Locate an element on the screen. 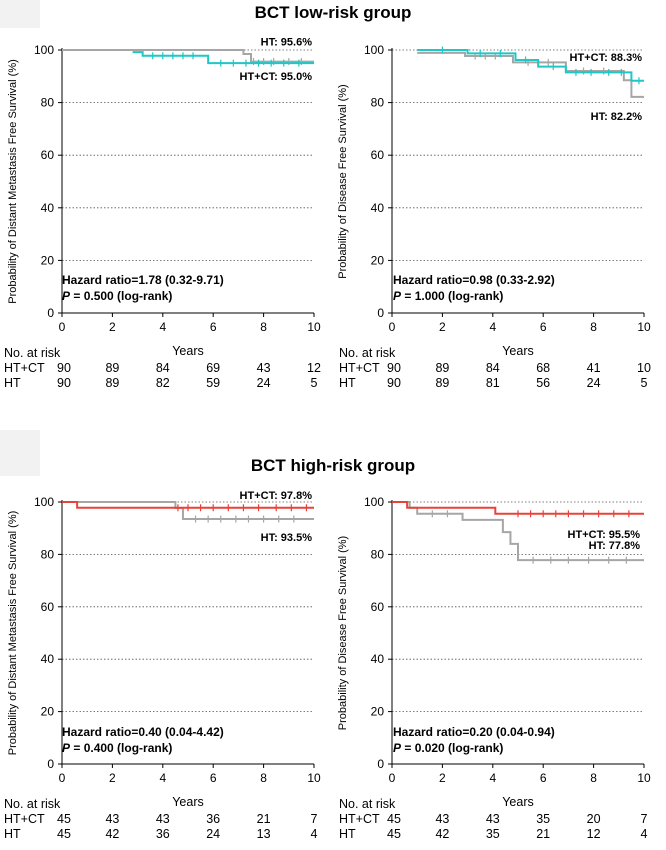 Image resolution: width=666 pixels, height=850 pixels. series-end-label: HT+CT: 88.3% is located at coordinates (606, 58).